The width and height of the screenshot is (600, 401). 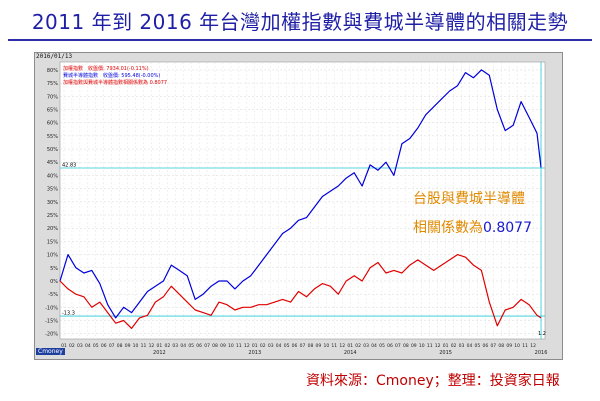 I want to click on annotation-line2: 相關係數為0.8077, so click(x=472, y=228).